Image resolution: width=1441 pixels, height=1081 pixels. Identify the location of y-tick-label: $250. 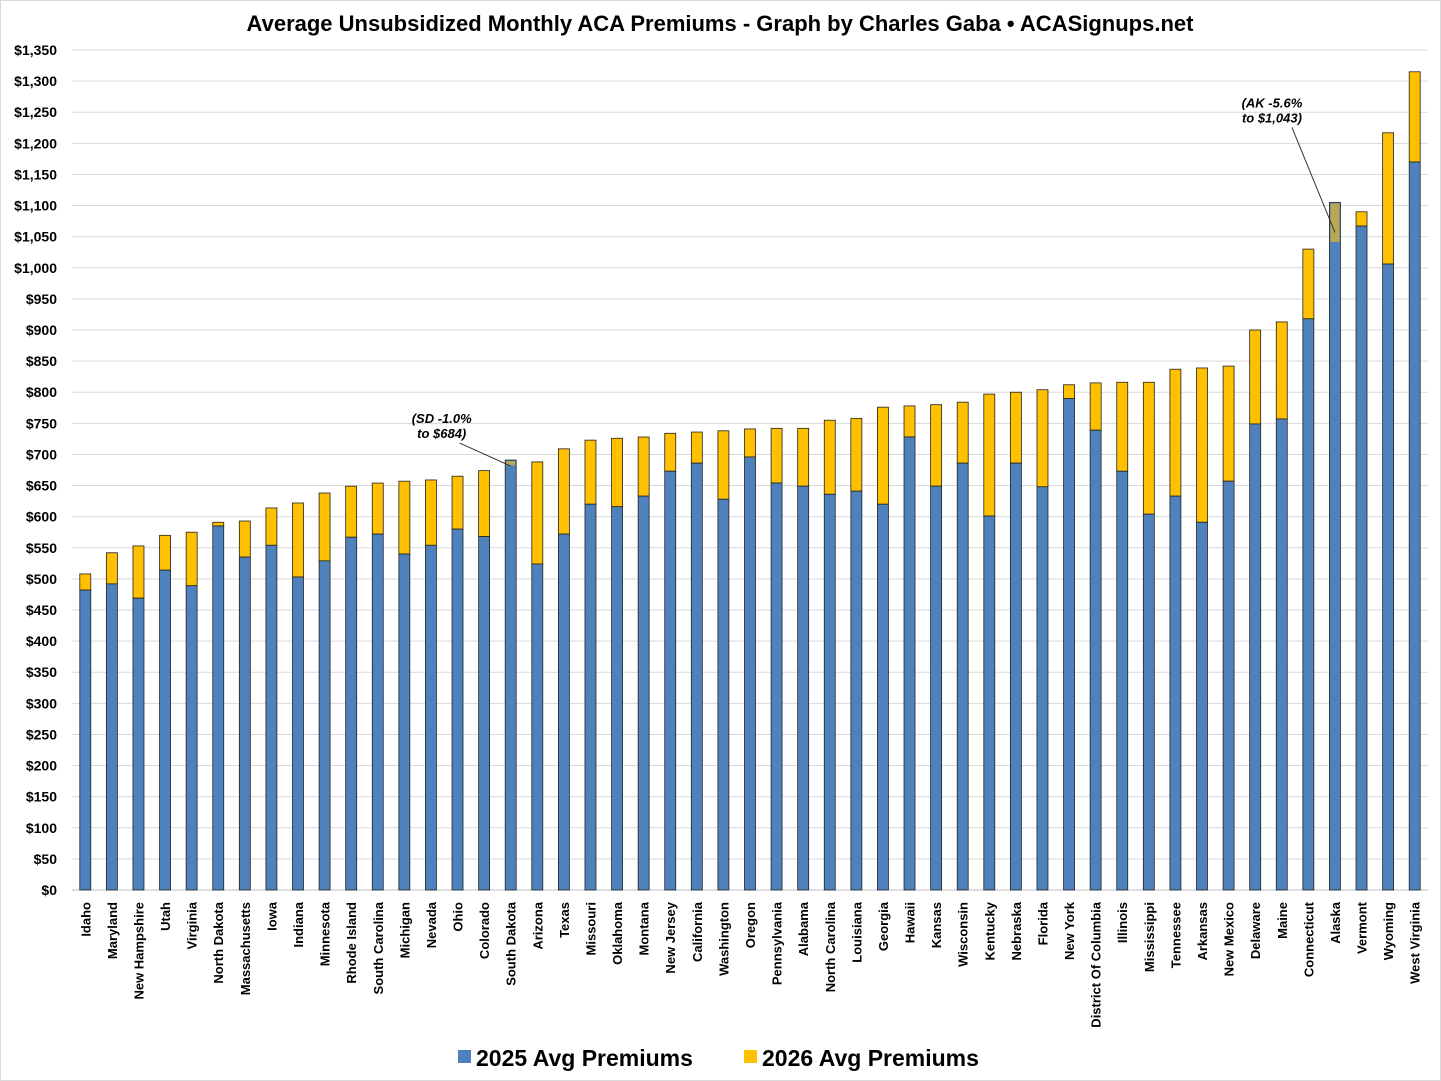
(41, 734).